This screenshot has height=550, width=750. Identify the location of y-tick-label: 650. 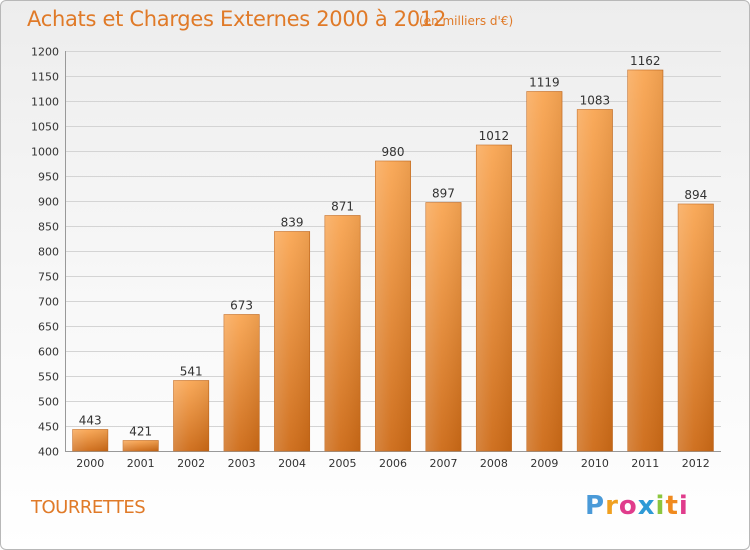
(48, 327).